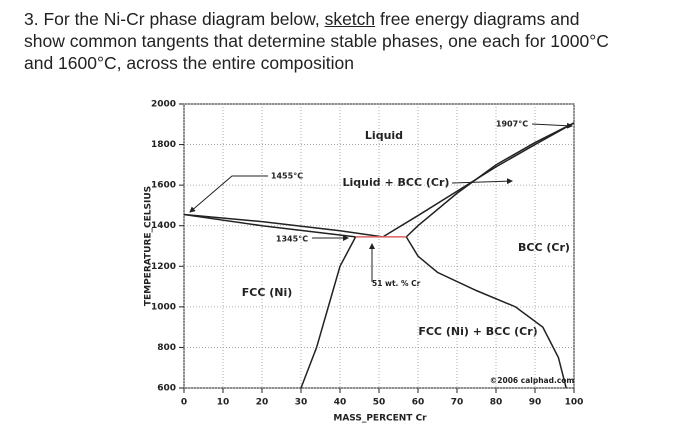 This screenshot has height=439, width=700. I want to click on y-tick-label: 1800, so click(163, 145).